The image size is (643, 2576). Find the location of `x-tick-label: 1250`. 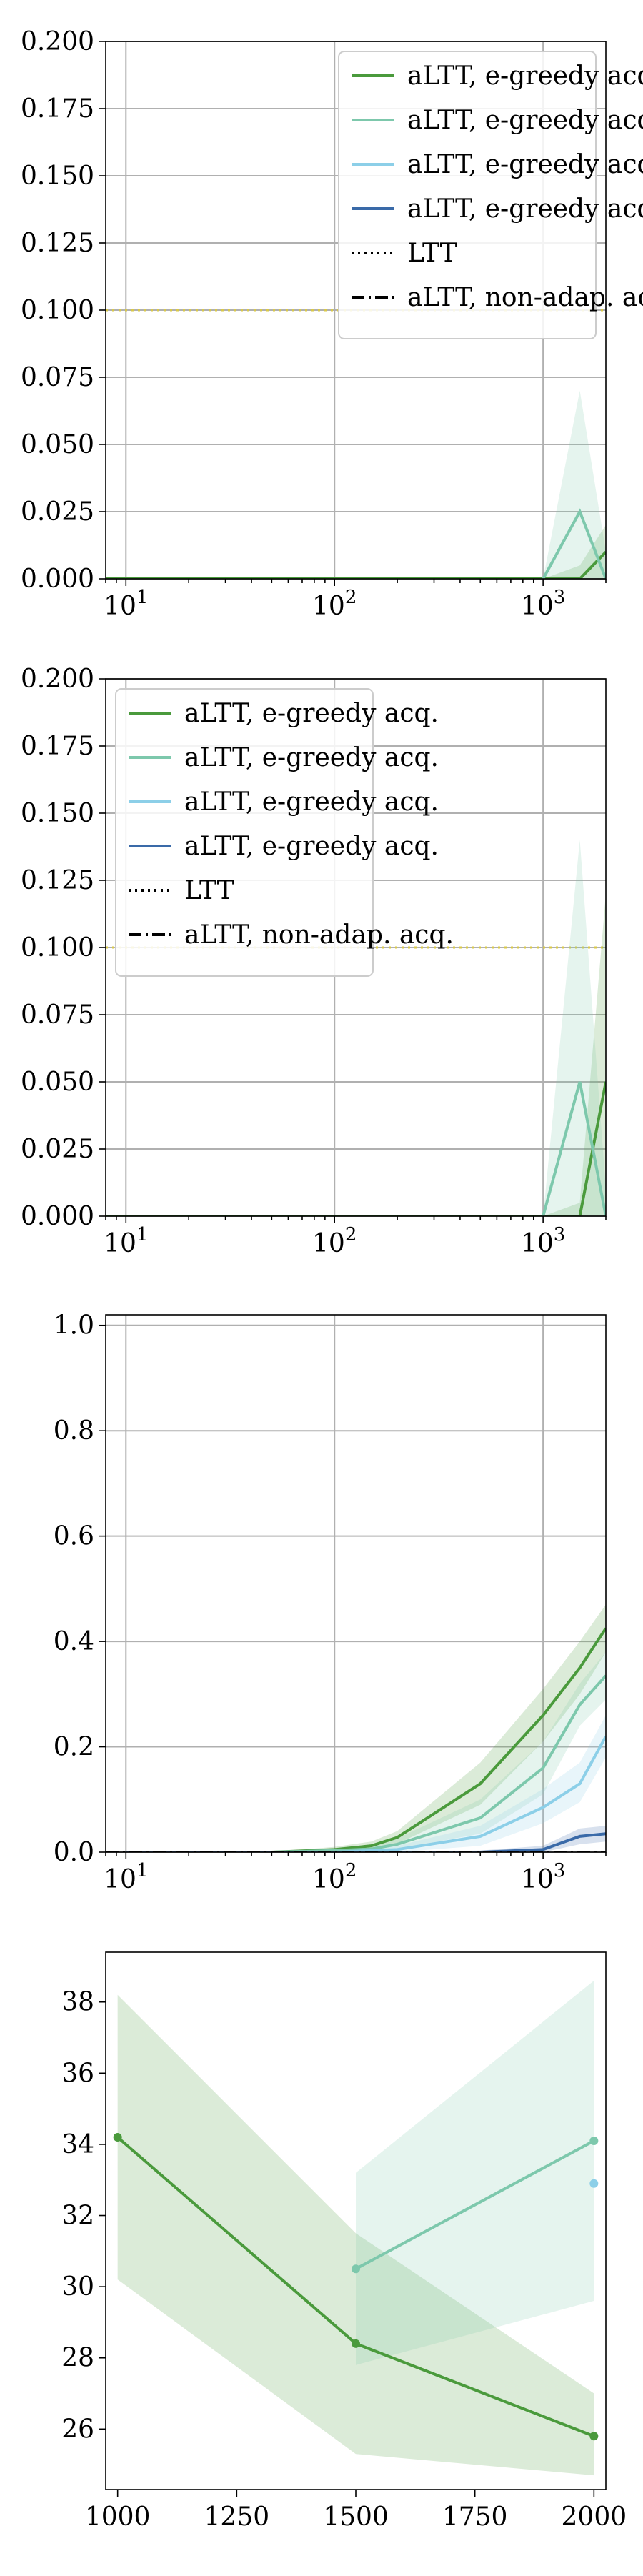

x-tick-label: 1250 is located at coordinates (237, 2517).